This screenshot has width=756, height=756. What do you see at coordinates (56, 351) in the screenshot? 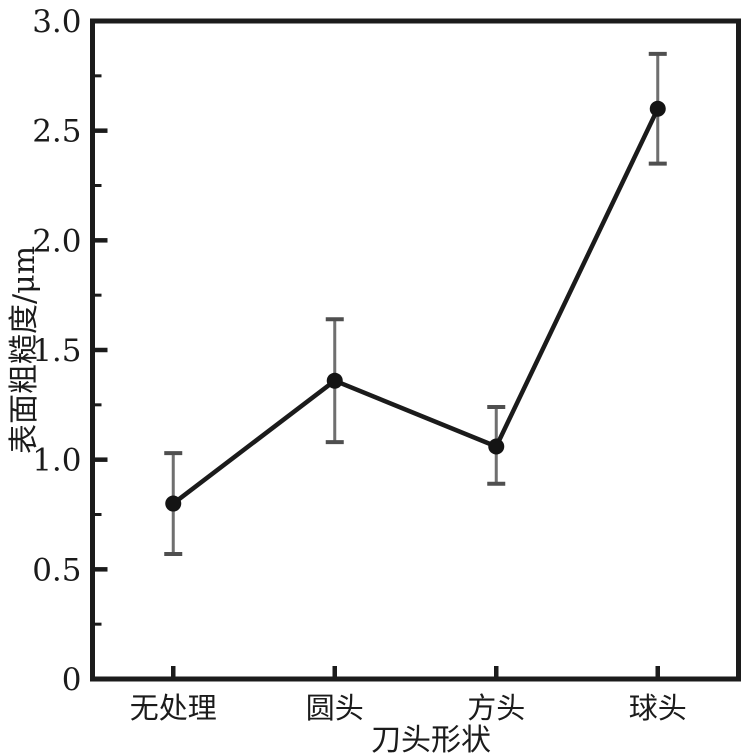
I see `y-axis-tick-label: 1.5` at bounding box center [56, 351].